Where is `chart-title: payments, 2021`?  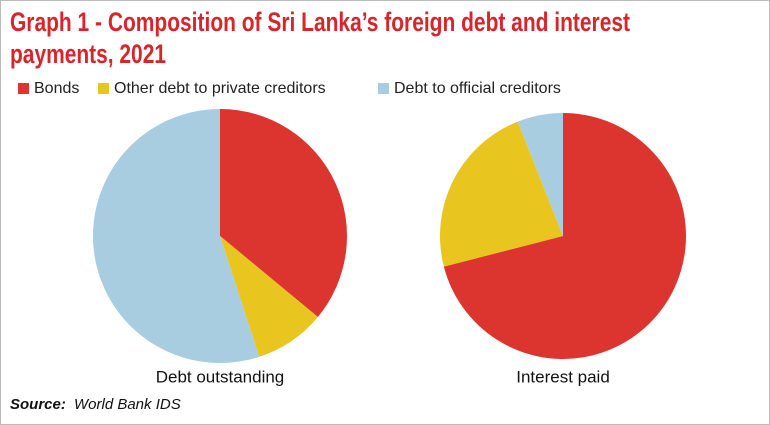 chart-title: payments, 2021 is located at coordinates (88, 54).